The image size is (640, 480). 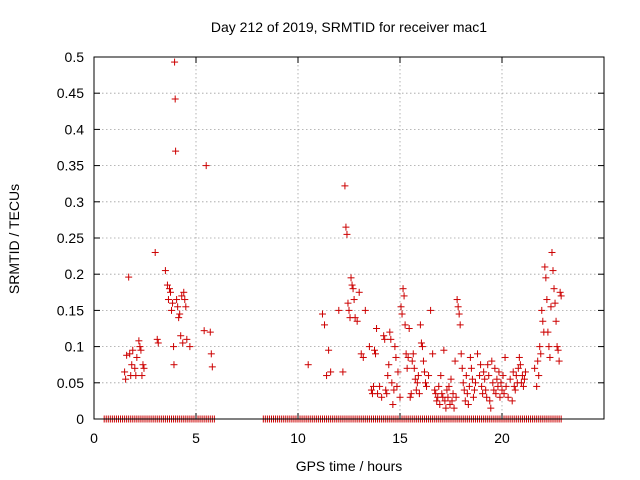 What do you see at coordinates (75, 129) in the screenshot?
I see `y-tick-label: 0.4` at bounding box center [75, 129].